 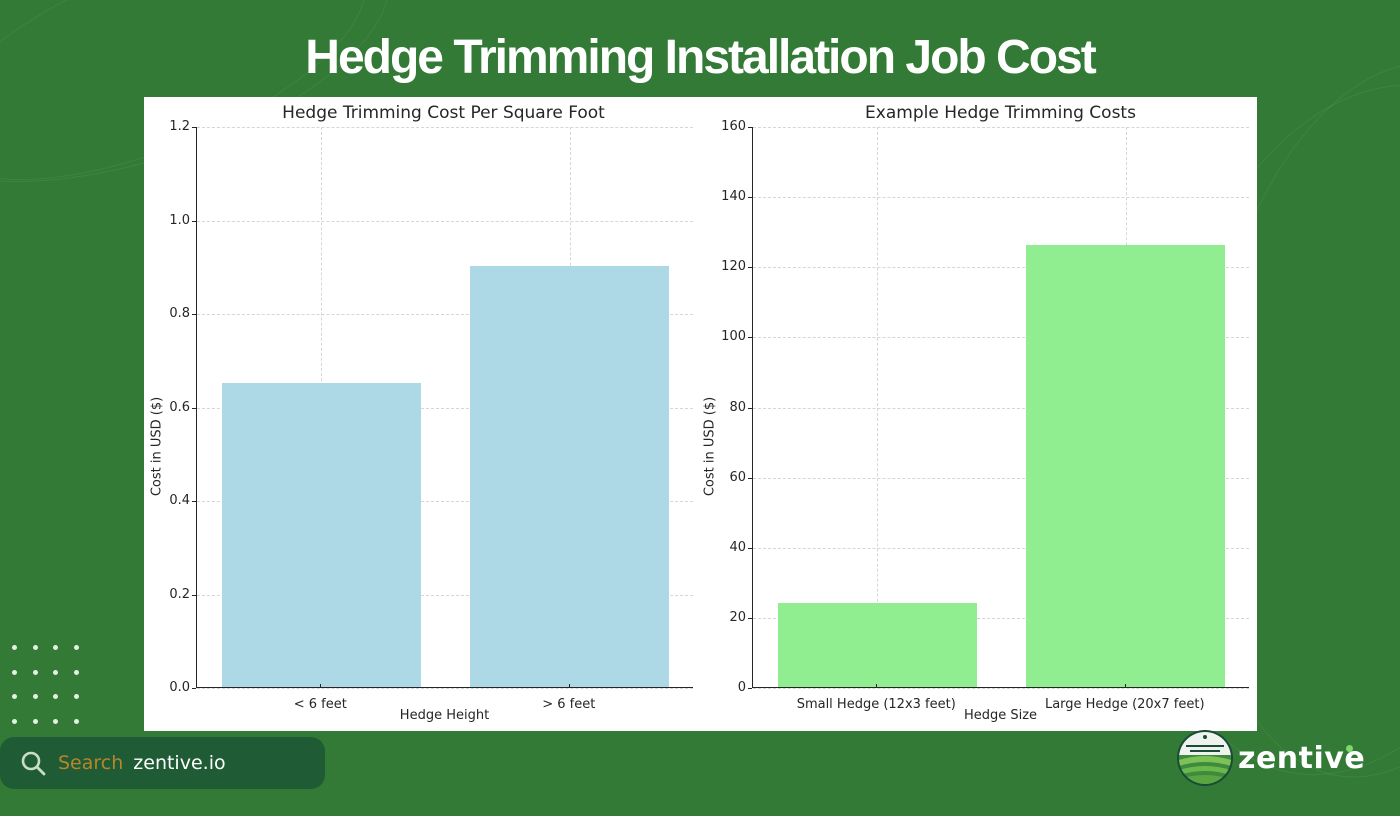 What do you see at coordinates (733, 126) in the screenshot?
I see `y-tick-label: 160` at bounding box center [733, 126].